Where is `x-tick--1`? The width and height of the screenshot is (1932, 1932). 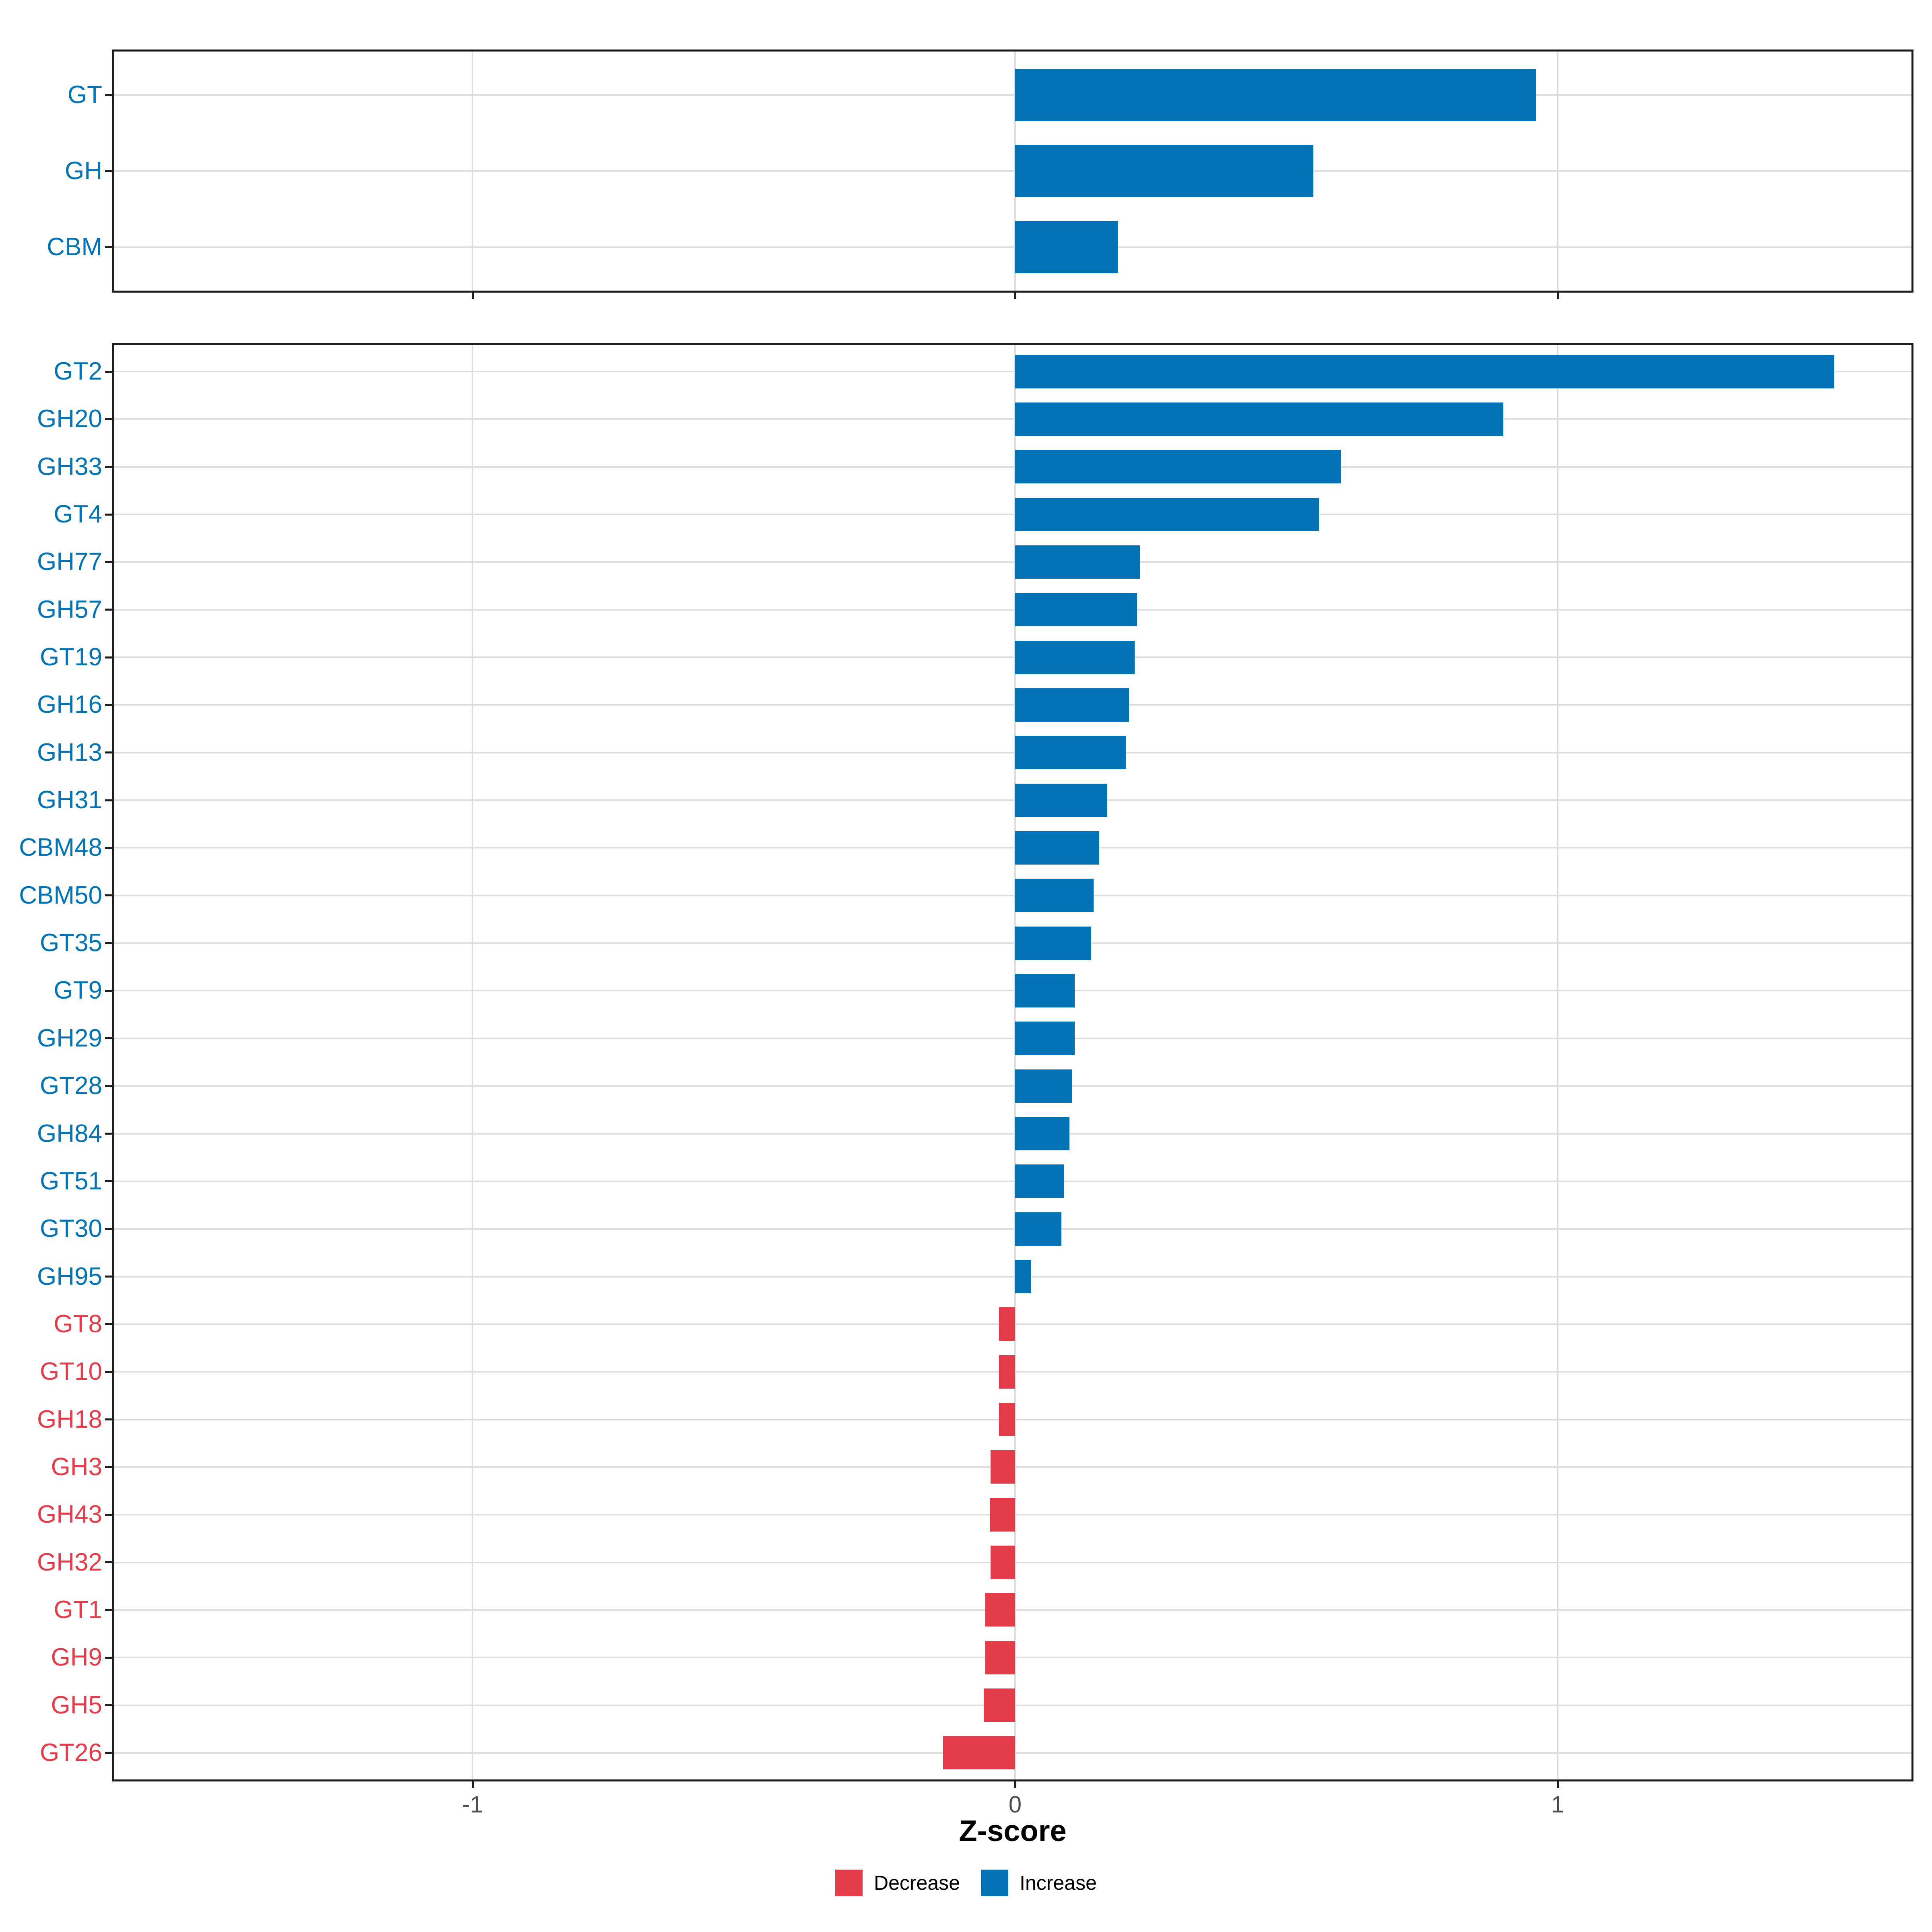
x-tick--1 is located at coordinates (473, 296).